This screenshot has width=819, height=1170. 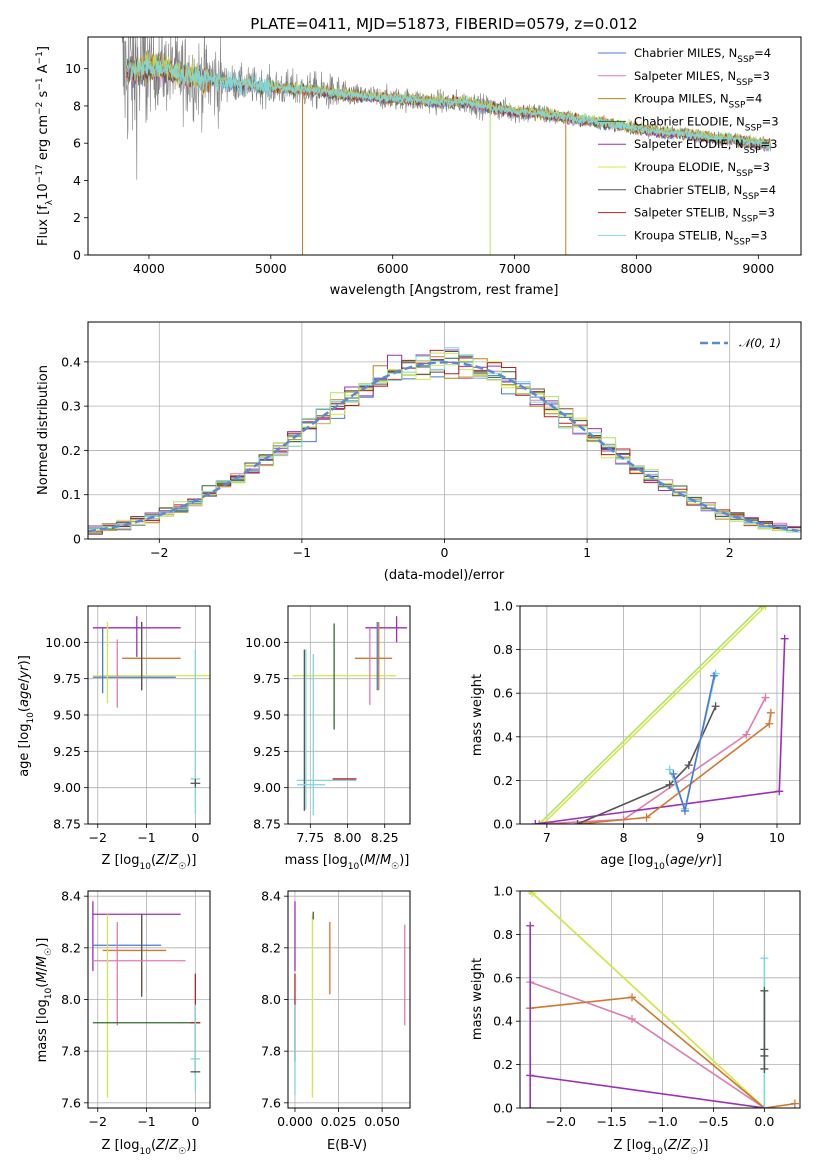 I want to click on mass-vs-ebv-grid, so click(x=349, y=999).